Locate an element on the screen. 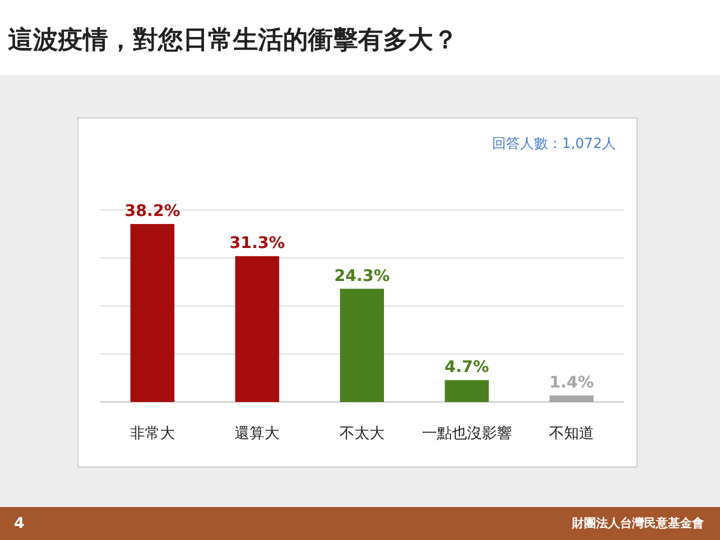 This screenshot has height=540, width=720. text: 財團法人台灣民意基金會 is located at coordinates (637, 523).